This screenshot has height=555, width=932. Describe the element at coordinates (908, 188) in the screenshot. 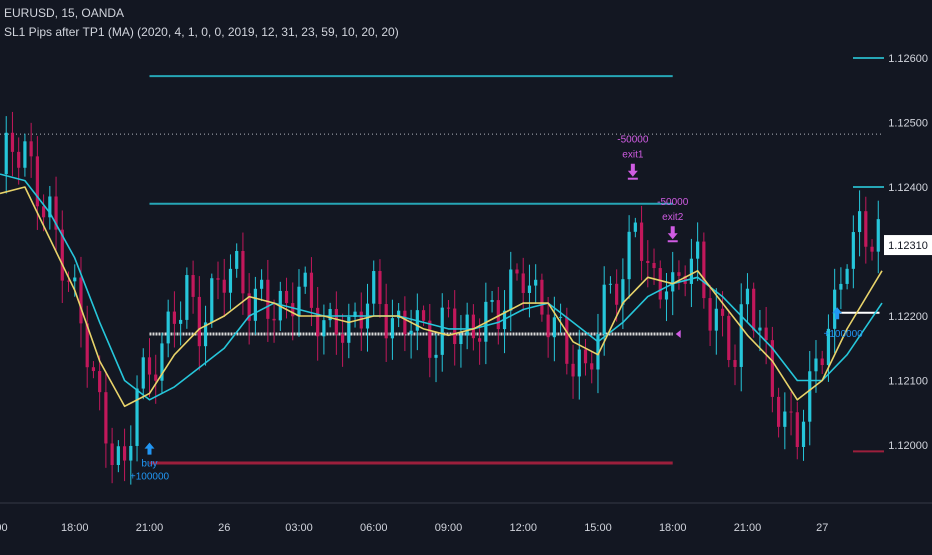

I see `y-tick-label: 1.12400` at that location.